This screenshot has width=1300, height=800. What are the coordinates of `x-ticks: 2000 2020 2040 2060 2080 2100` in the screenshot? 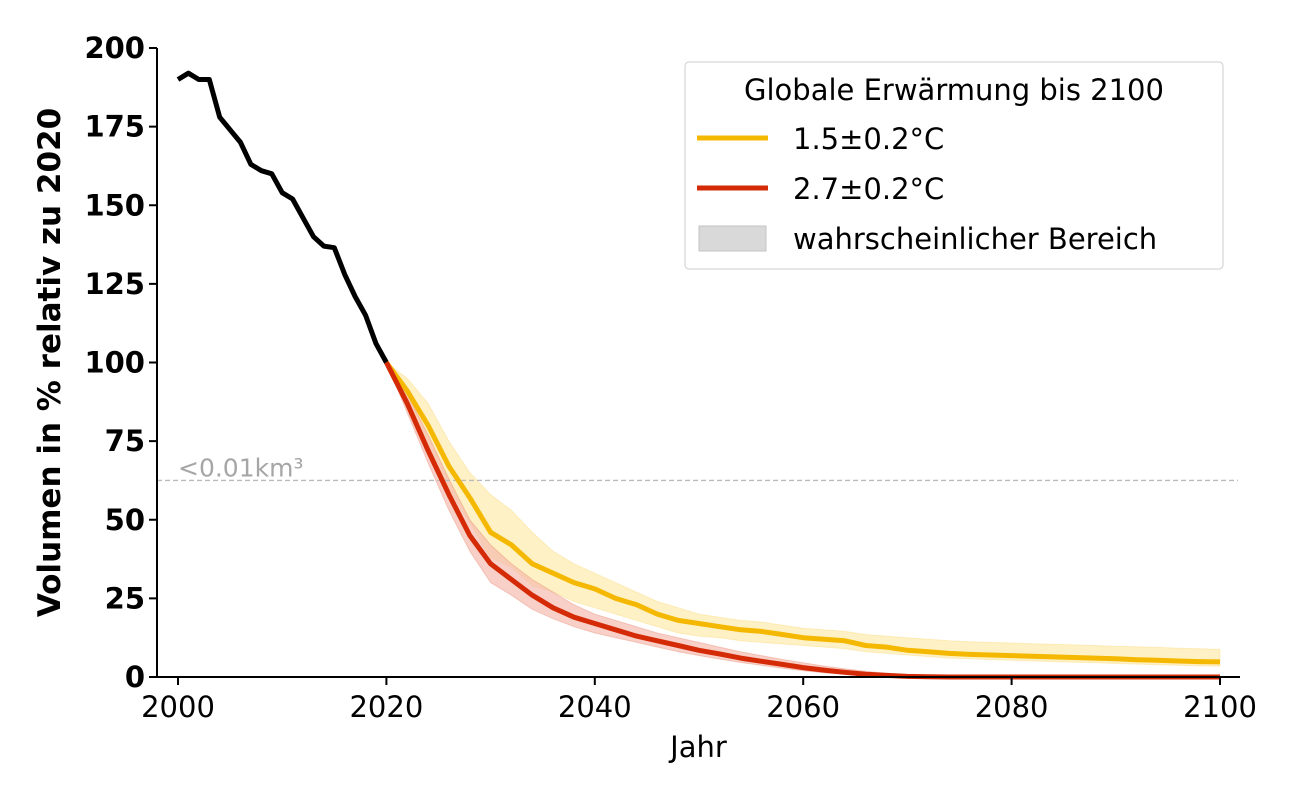 It's located at (699, 700).